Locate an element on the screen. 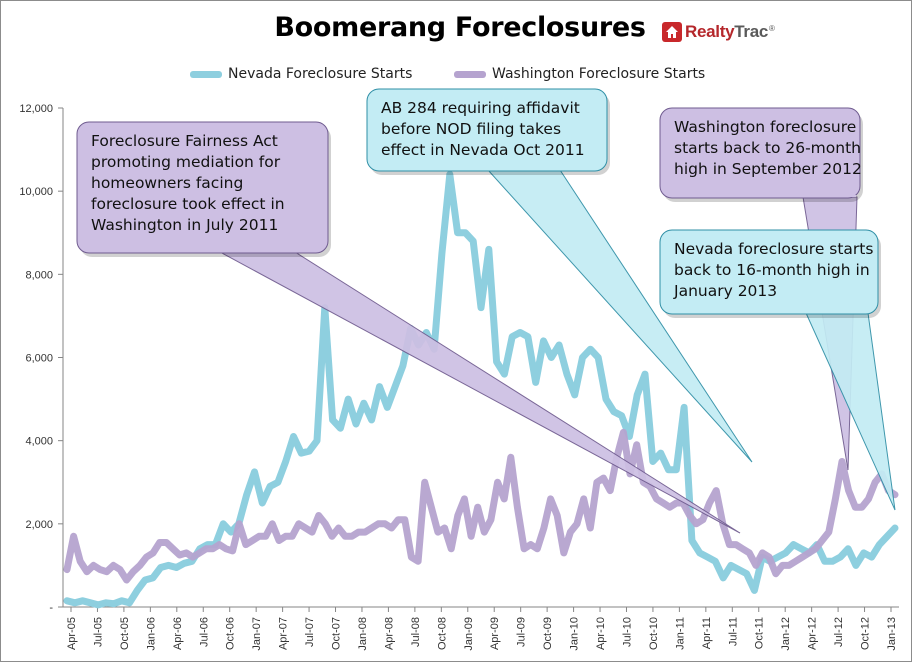 This screenshot has height=662, width=912. chart-title: Boomerang Foreclosures is located at coordinates (460, 27).